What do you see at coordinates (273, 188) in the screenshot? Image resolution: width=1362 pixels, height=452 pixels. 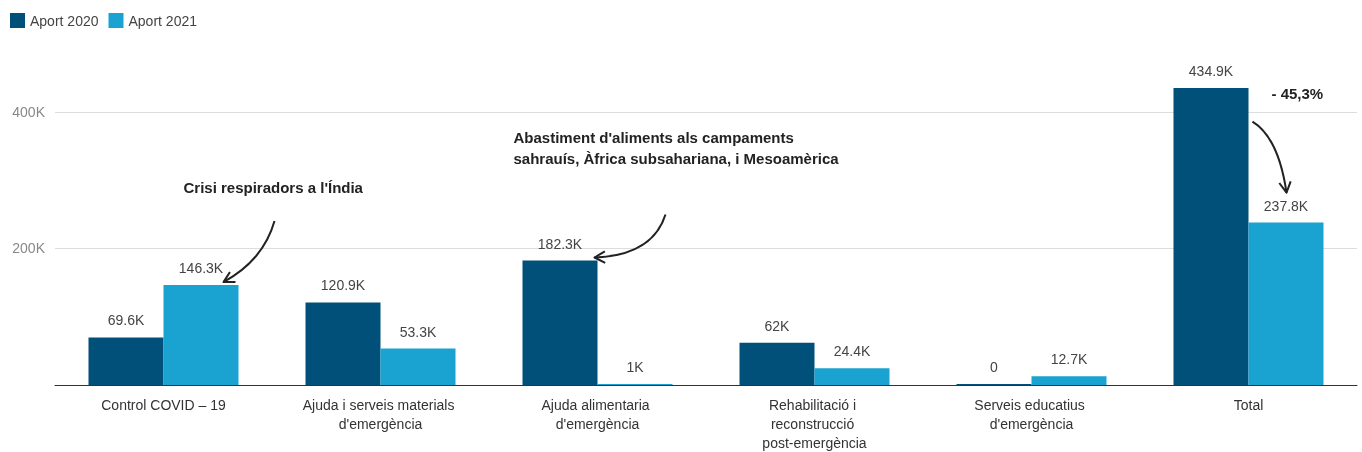 I see `annotation: Crisi respiradors a l'Índia` at bounding box center [273, 188].